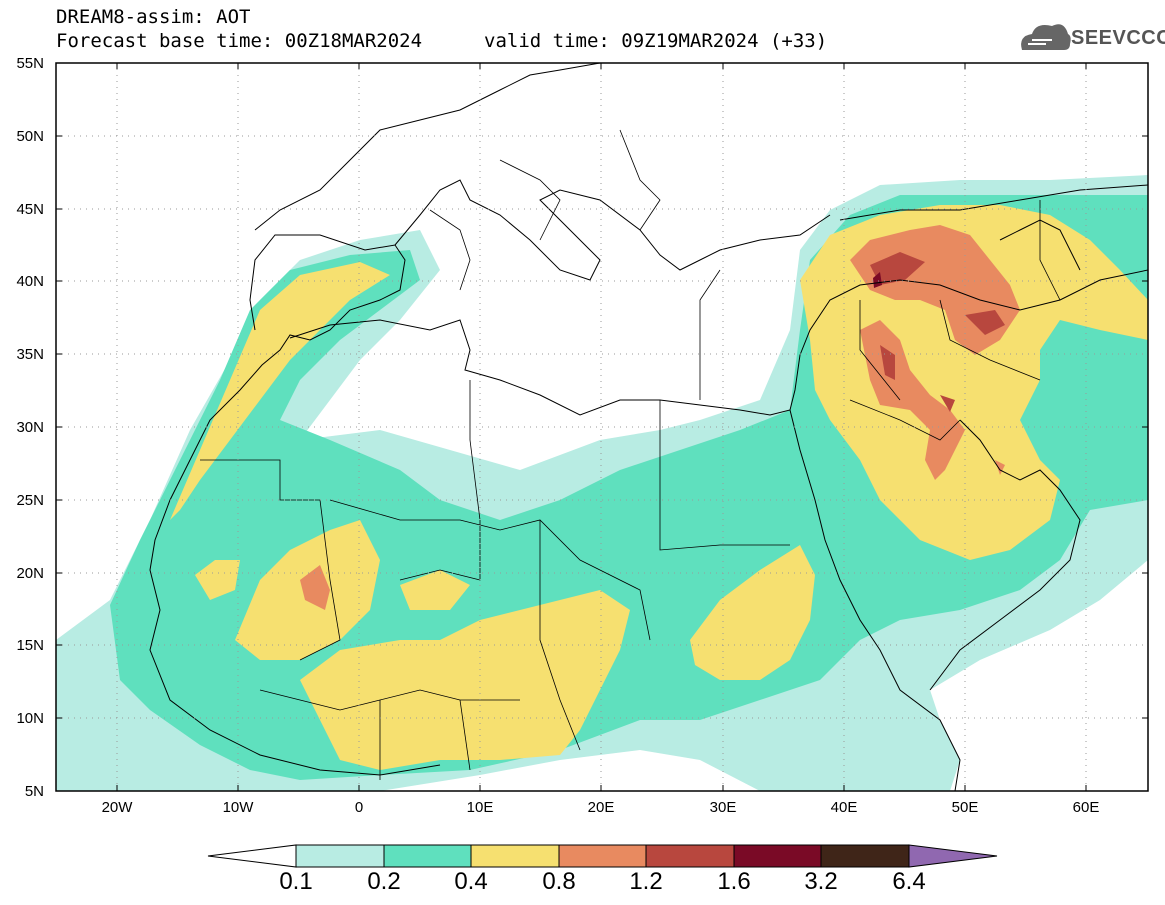 Image resolution: width=1165 pixels, height=905 pixels. I want to click on colorbar-label: 3.2, so click(821, 881).